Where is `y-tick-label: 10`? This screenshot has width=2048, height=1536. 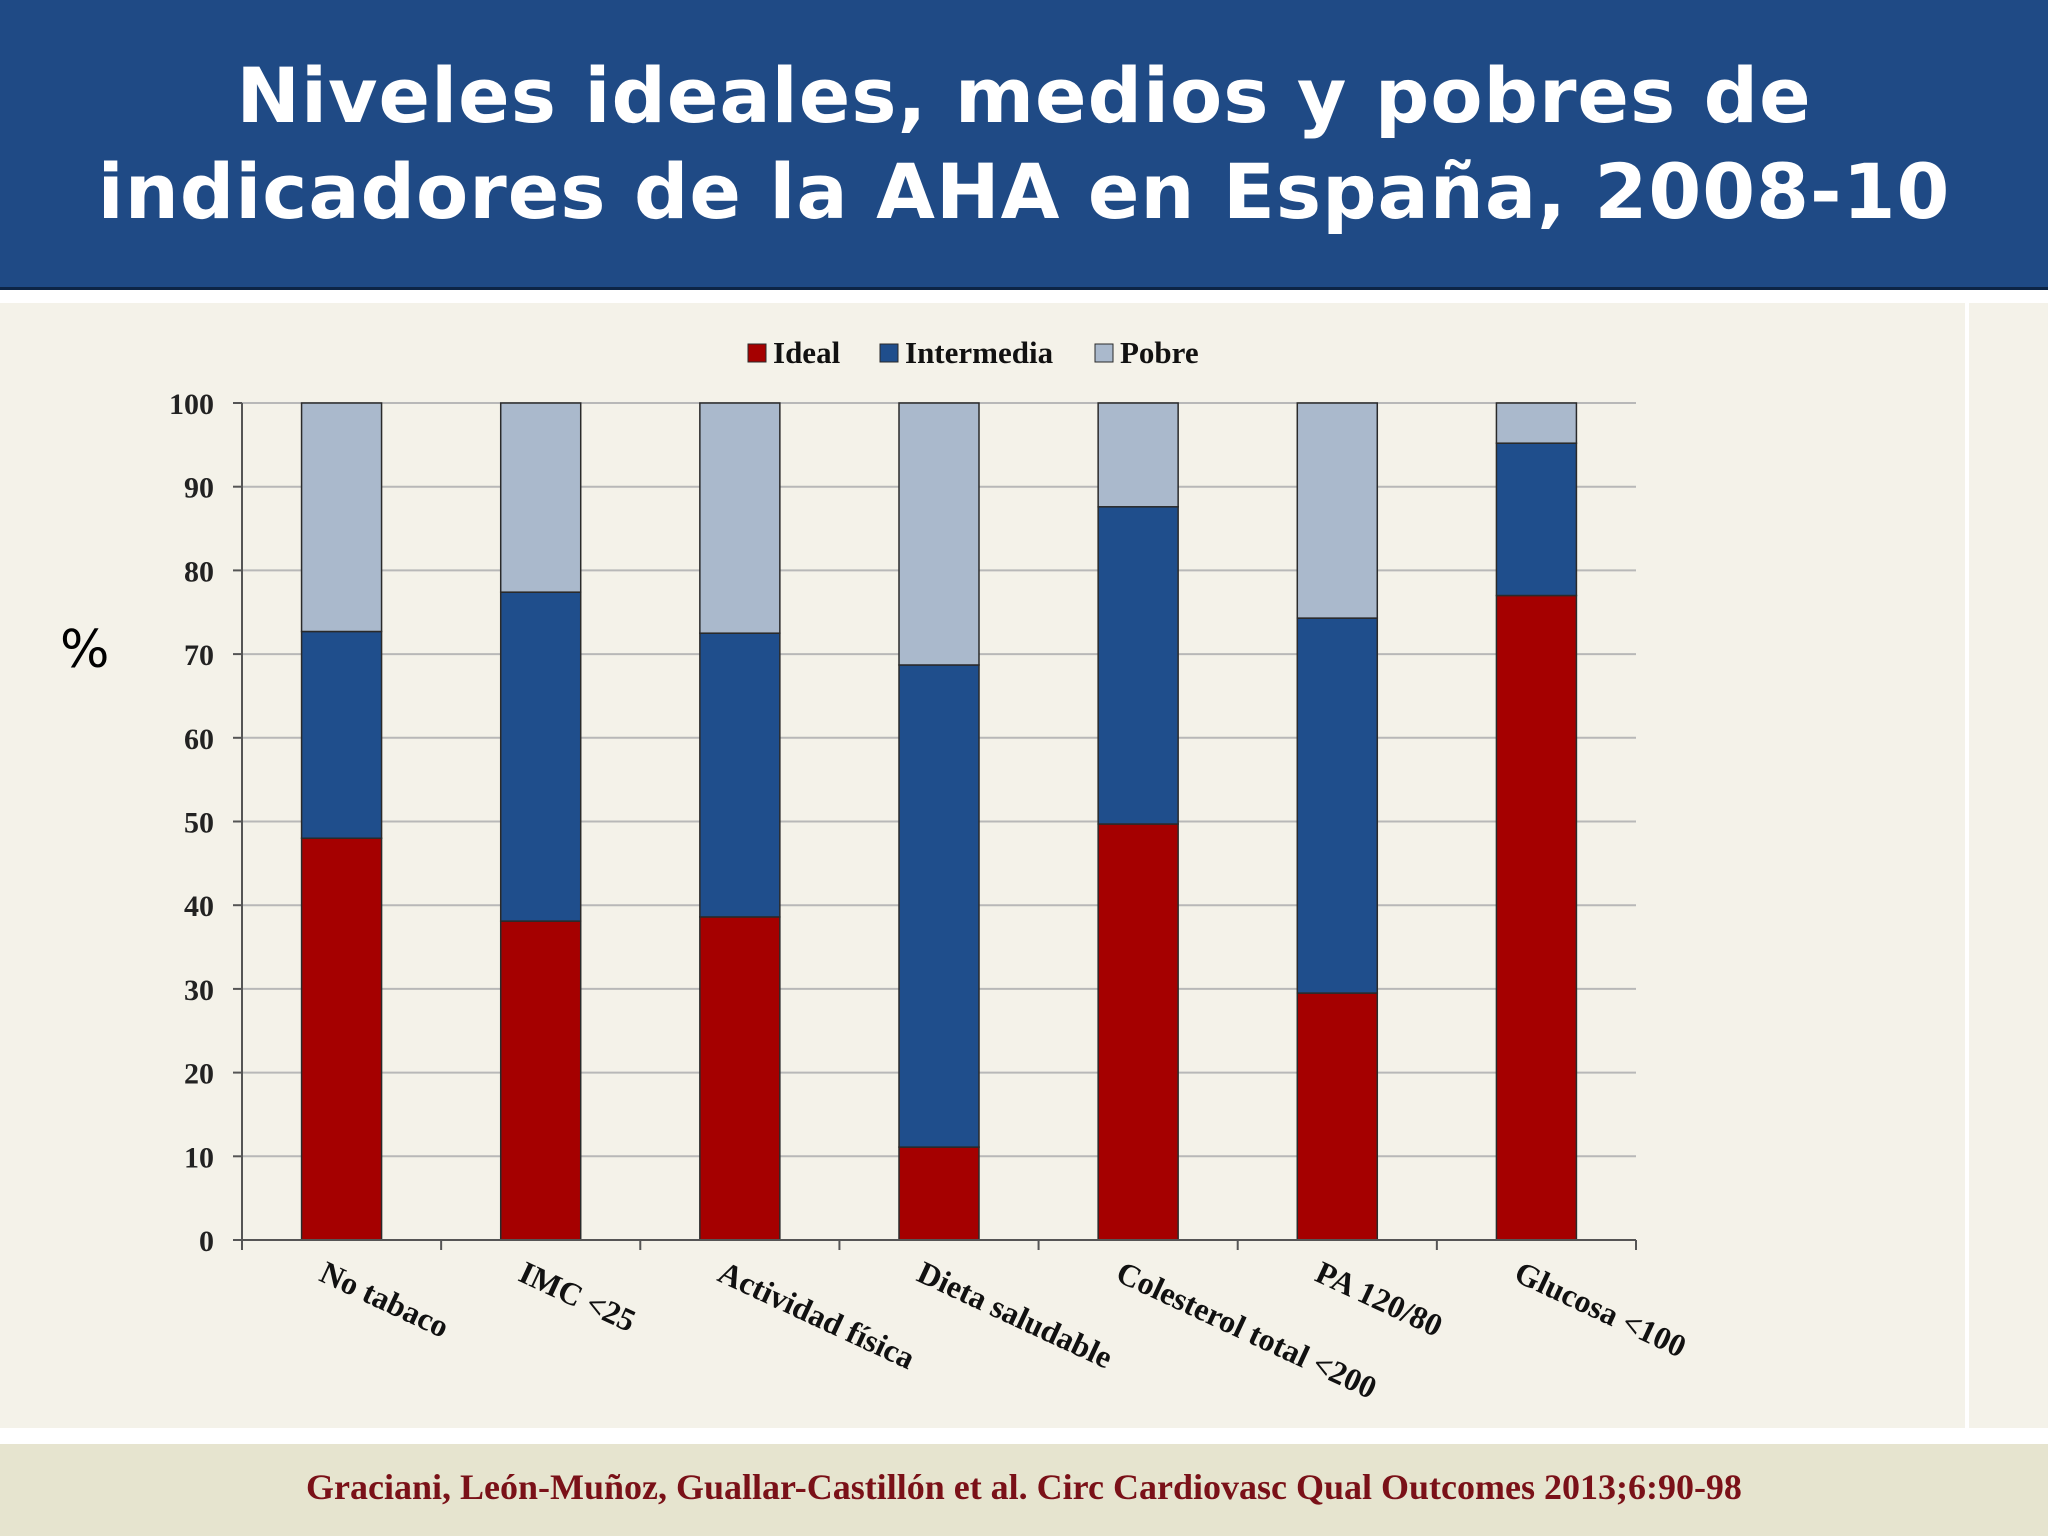
y-tick-label: 10 is located at coordinates (199, 1157).